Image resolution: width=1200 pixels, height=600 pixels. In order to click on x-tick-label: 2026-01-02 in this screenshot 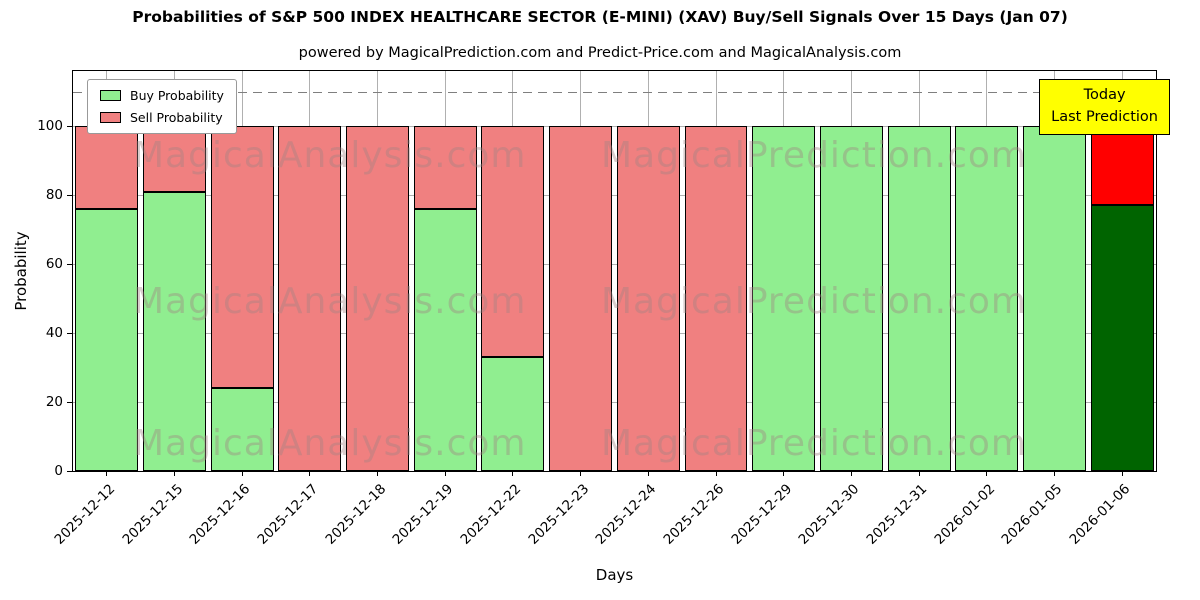, I will do `click(965, 514)`.